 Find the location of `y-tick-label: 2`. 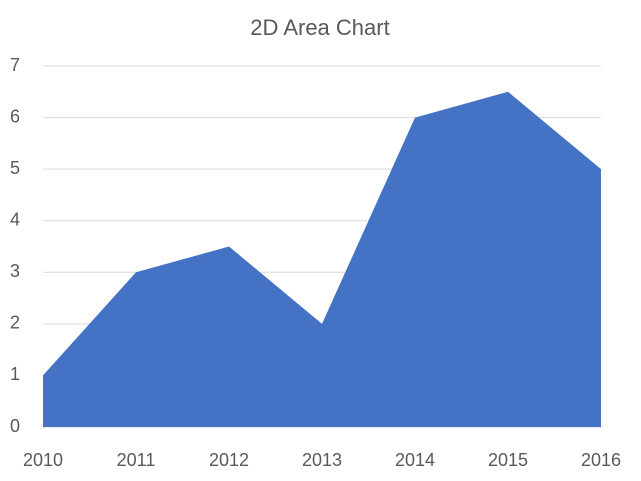

y-tick-label: 2 is located at coordinates (15, 323).